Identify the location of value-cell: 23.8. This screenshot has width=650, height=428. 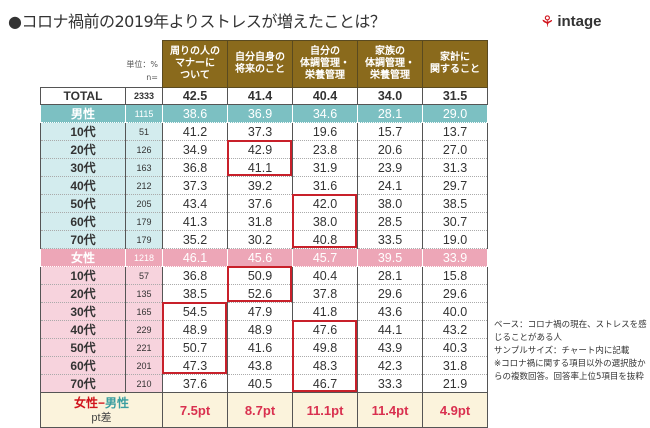
(325, 149).